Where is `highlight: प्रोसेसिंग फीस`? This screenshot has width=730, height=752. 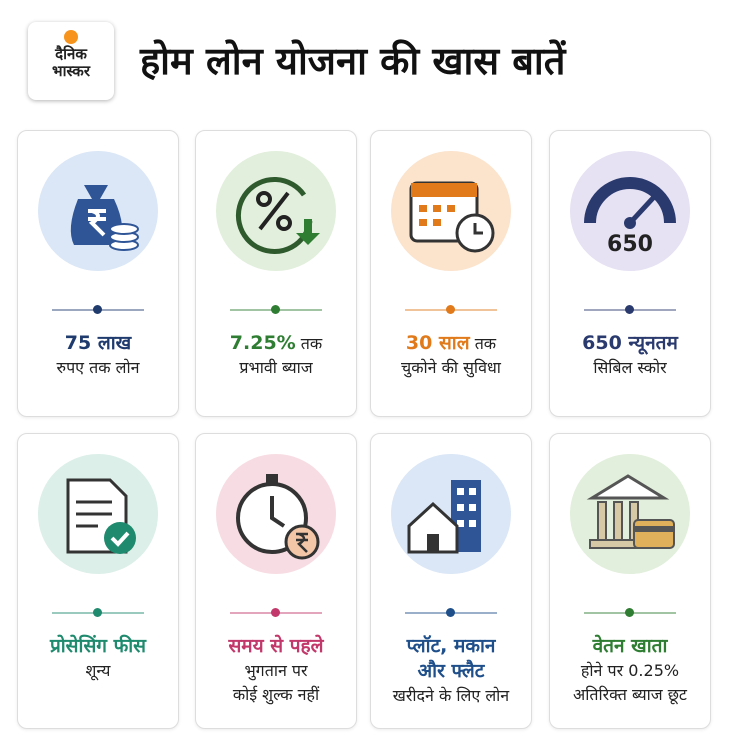
highlight: प्रोसेसिंग फीस is located at coordinates (98, 646).